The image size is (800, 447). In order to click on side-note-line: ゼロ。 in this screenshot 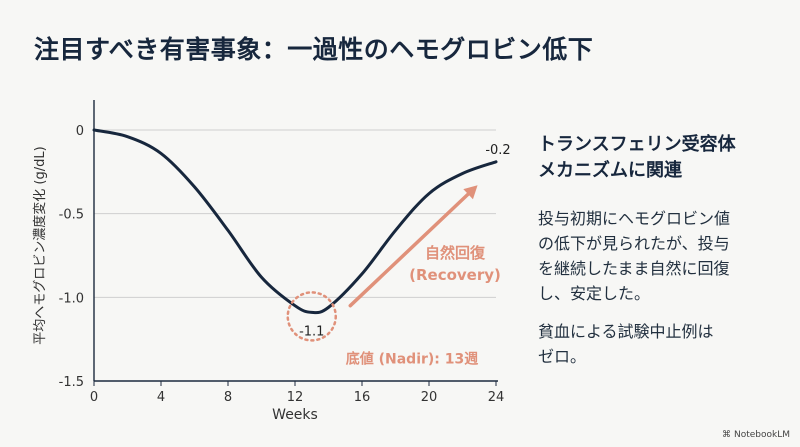, I will do `click(562, 356)`.